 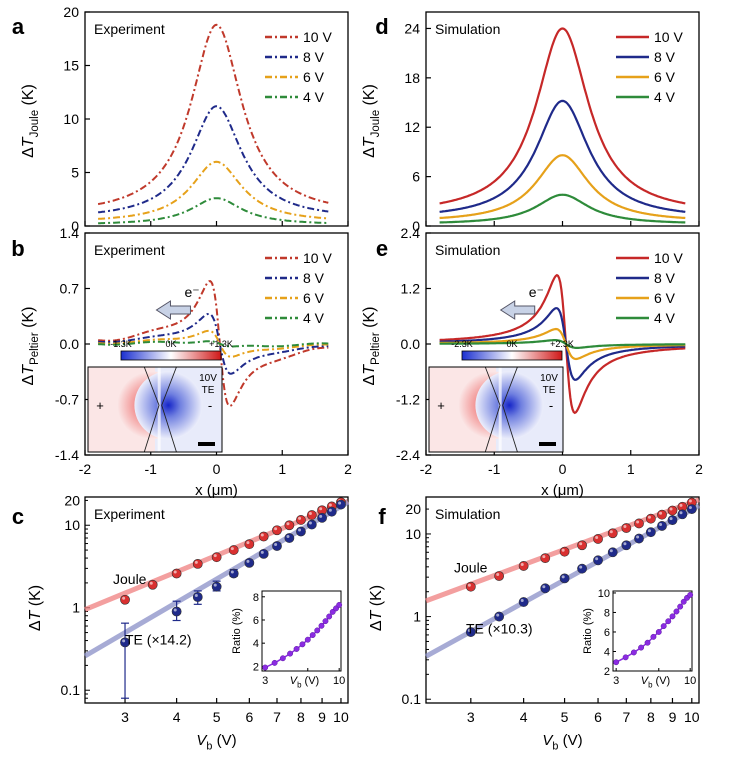 I want to click on y-tick-label: 1, so click(x=76, y=608).